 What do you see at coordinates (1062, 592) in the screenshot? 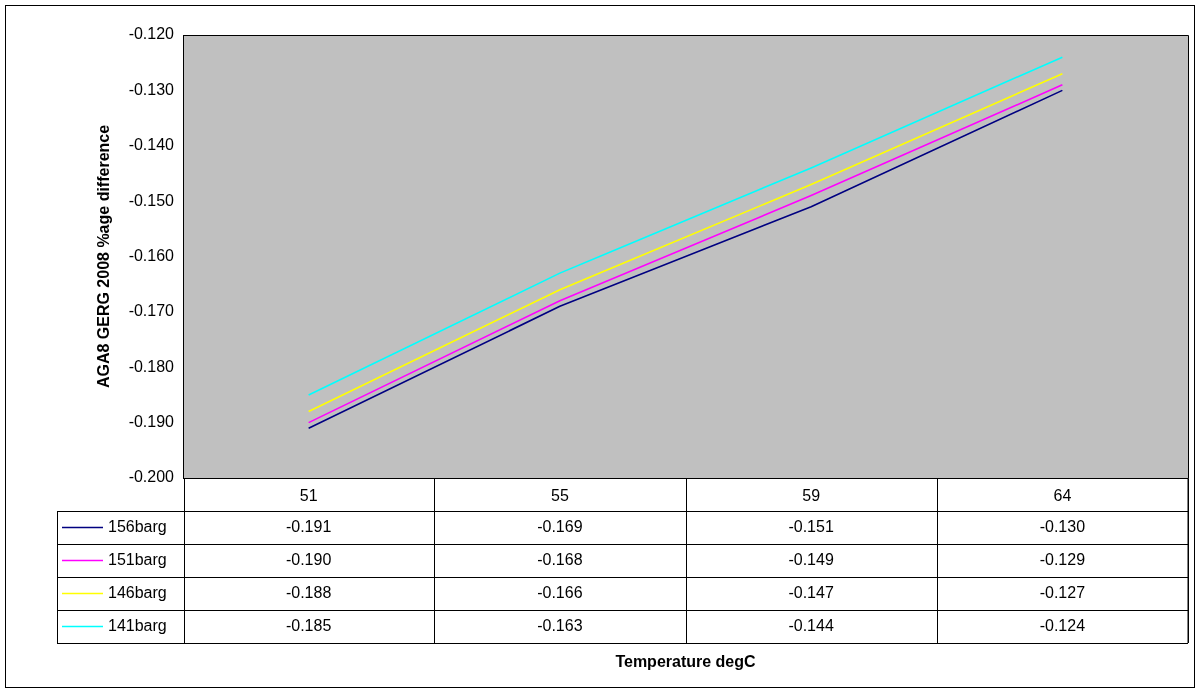
I see `data-label: -0.127` at bounding box center [1062, 592].